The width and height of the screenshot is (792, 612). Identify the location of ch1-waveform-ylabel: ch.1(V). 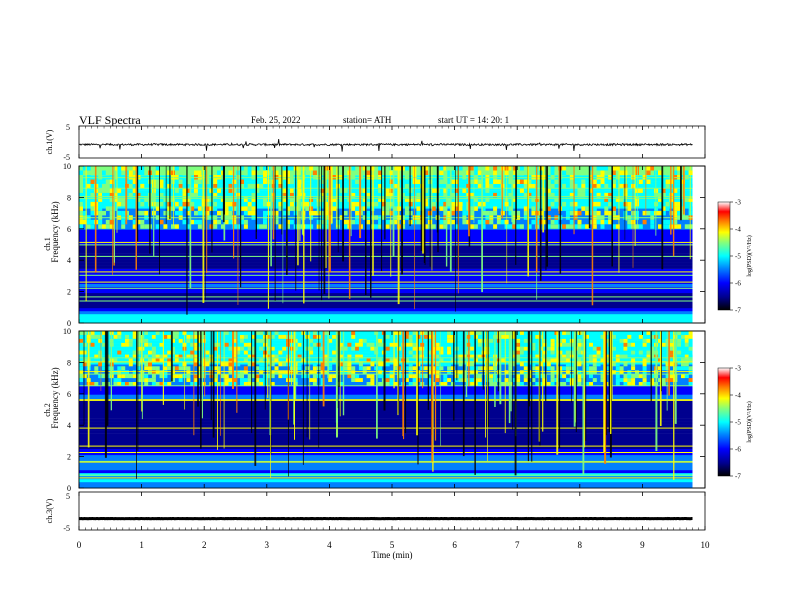
(49, 141).